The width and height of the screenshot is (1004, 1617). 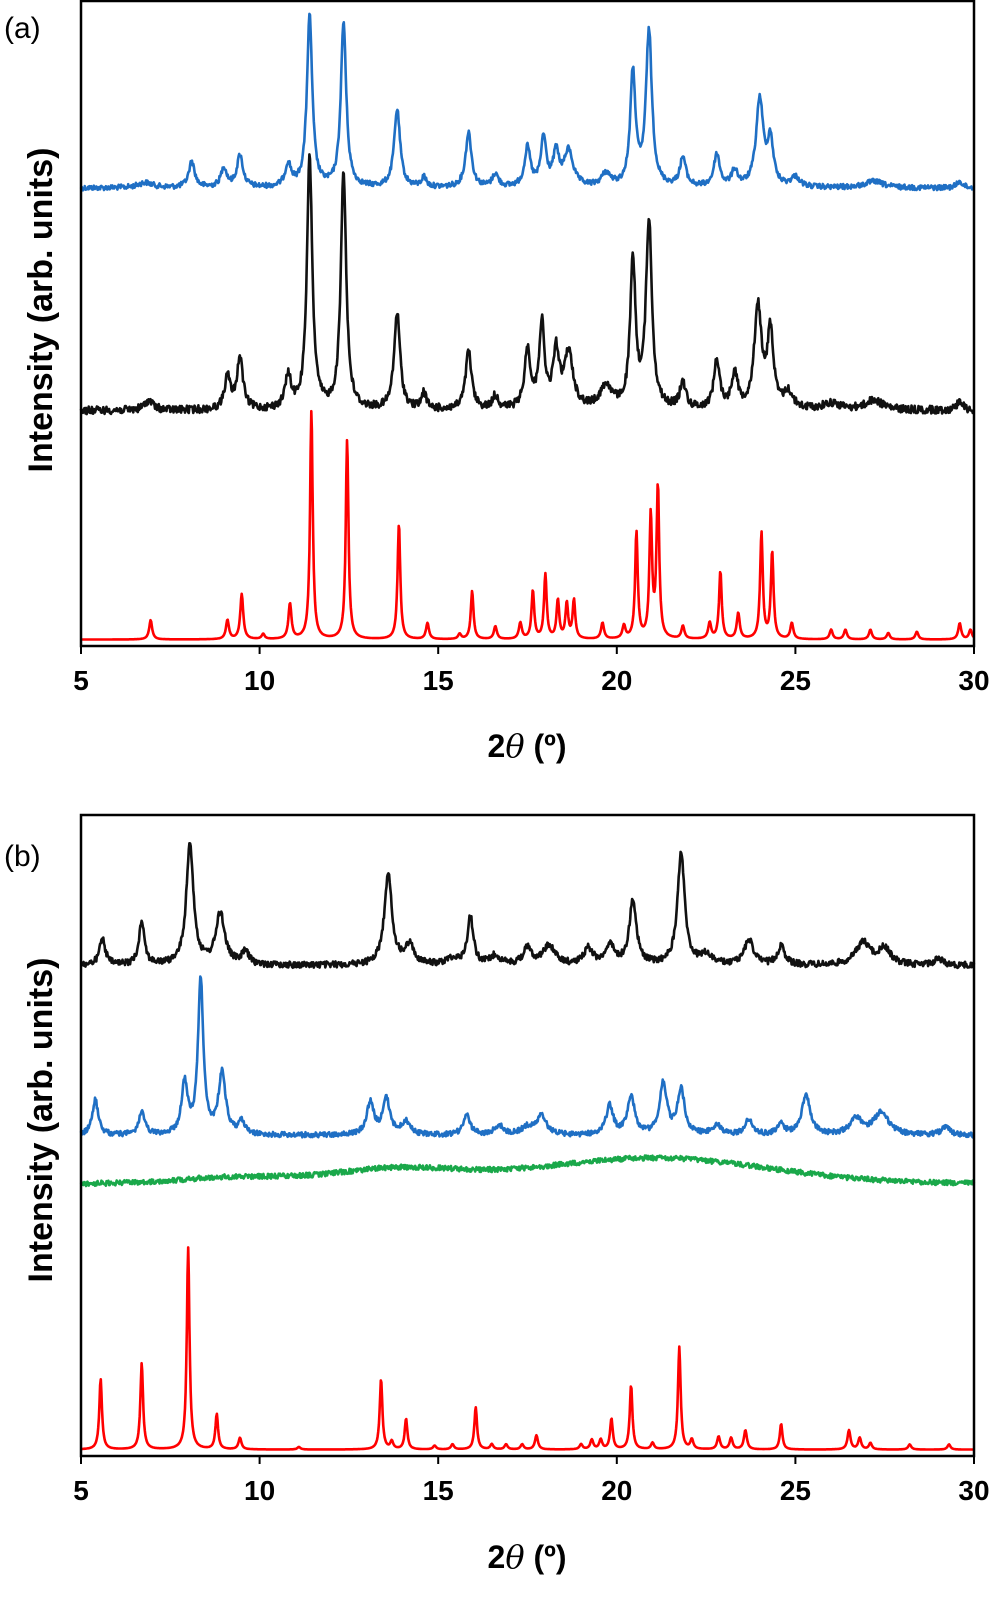 What do you see at coordinates (22, 28) in the screenshot?
I see `panel-label: (a)` at bounding box center [22, 28].